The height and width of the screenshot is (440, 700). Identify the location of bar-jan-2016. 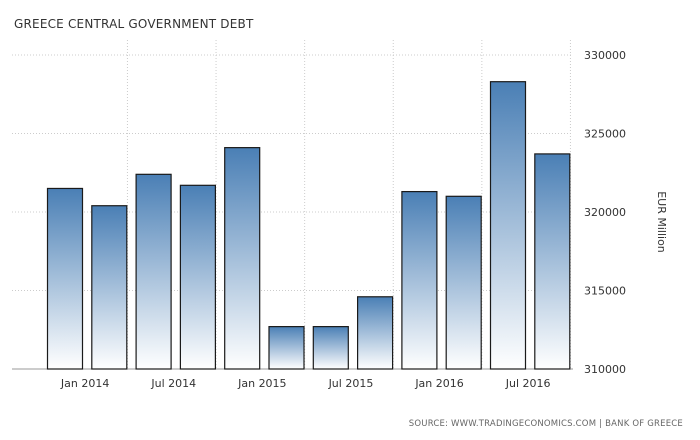
(419, 280).